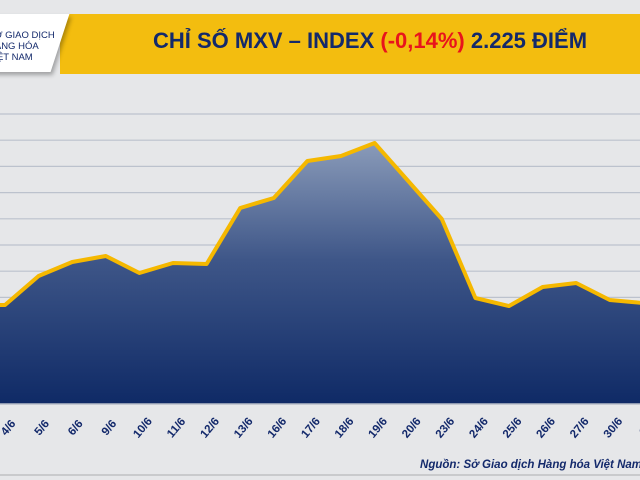 The height and width of the screenshot is (480, 640). What do you see at coordinates (263, 40) in the screenshot?
I see `title-prefix: CHỈ SỐ MXV – INDEX` at bounding box center [263, 40].